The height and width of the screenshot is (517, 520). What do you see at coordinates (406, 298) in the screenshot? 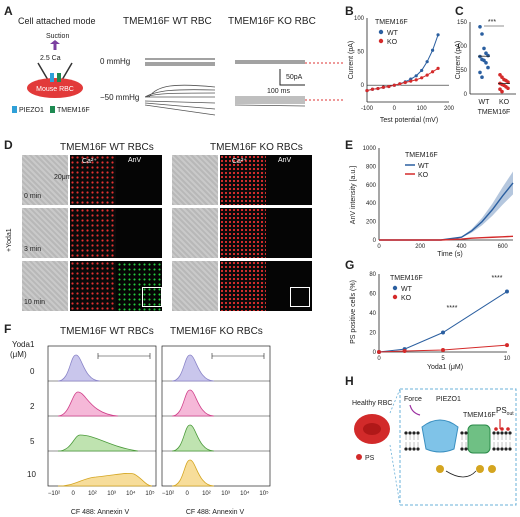
I see `chart-g-legend-ko: KO` at bounding box center [406, 298].